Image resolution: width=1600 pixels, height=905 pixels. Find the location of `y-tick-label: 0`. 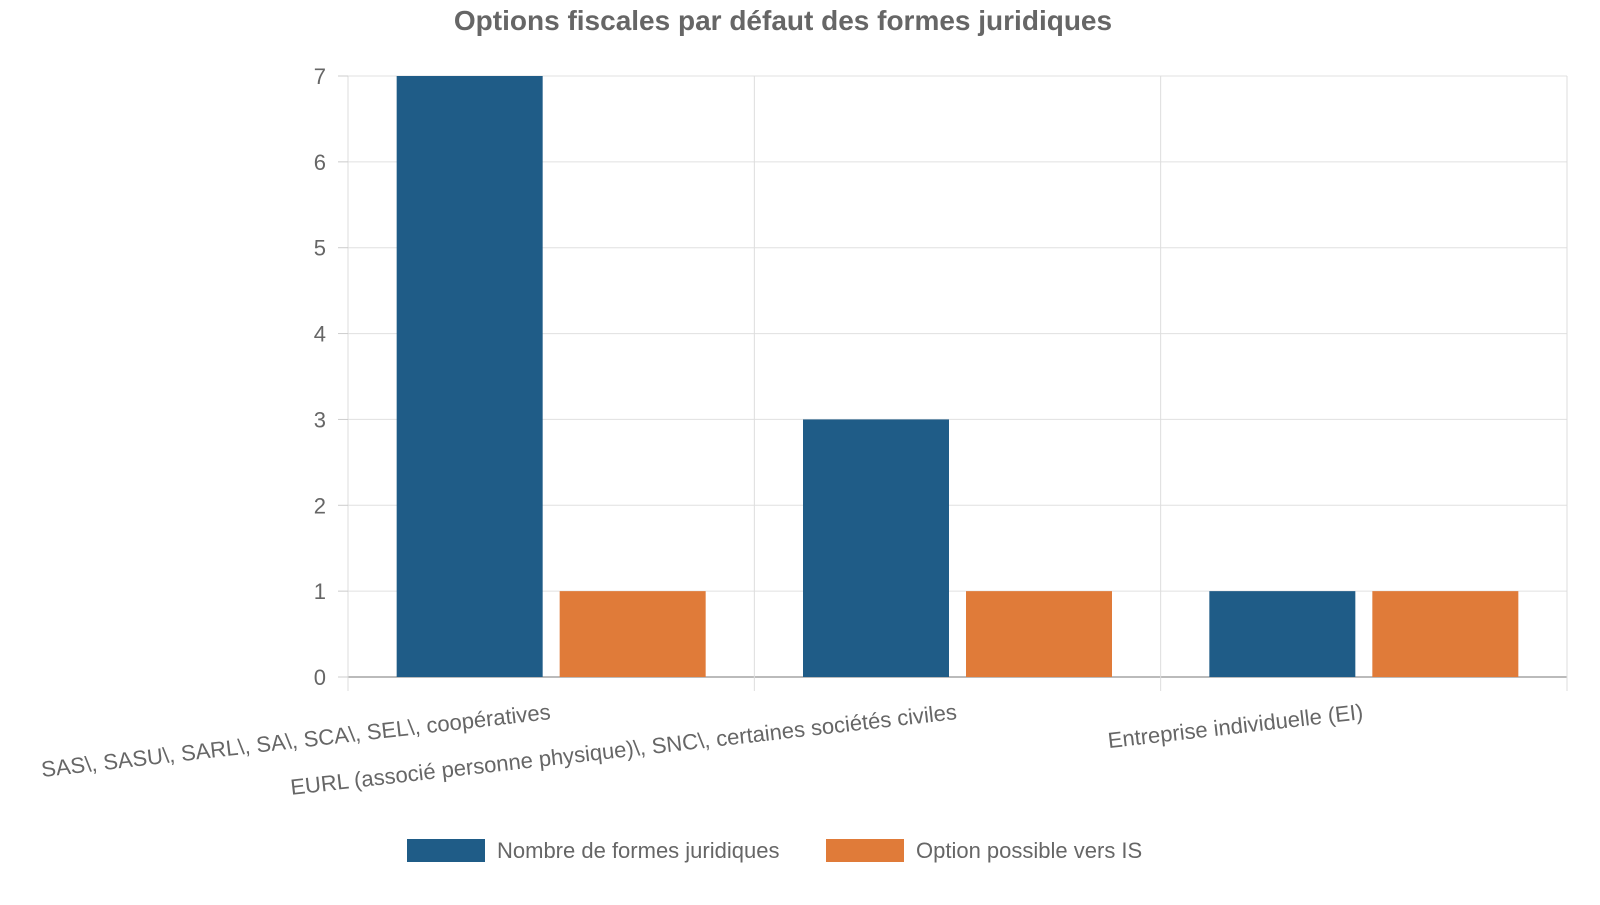

y-tick-label: 0 is located at coordinates (320, 677).